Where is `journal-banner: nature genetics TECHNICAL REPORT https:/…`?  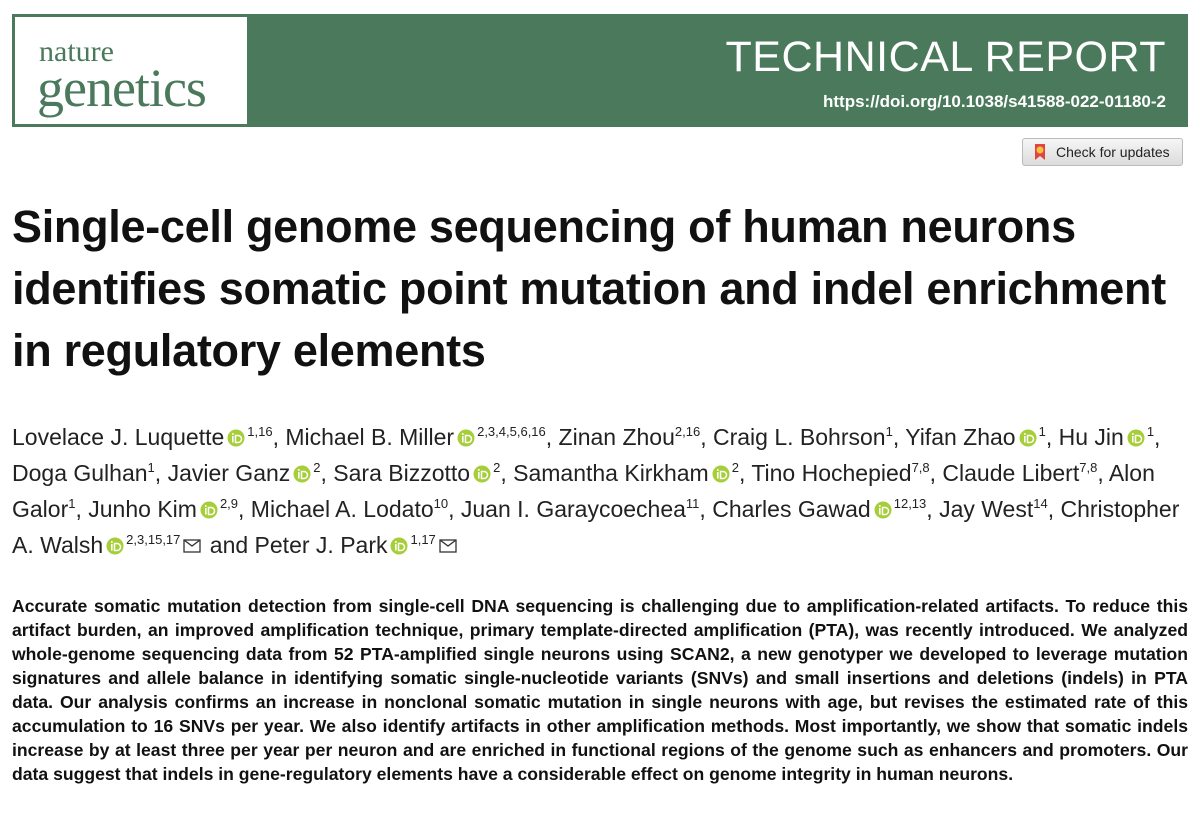
journal-banner: nature genetics TECHNICAL REPORT https:/… is located at coordinates (600, 70).